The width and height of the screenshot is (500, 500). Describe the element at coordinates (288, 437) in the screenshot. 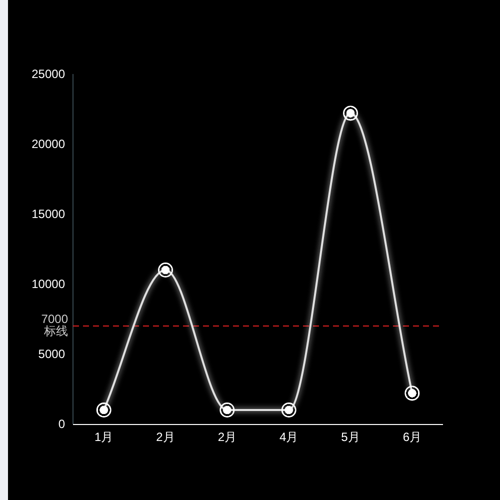

I see `x-tick-label: 4月` at that location.